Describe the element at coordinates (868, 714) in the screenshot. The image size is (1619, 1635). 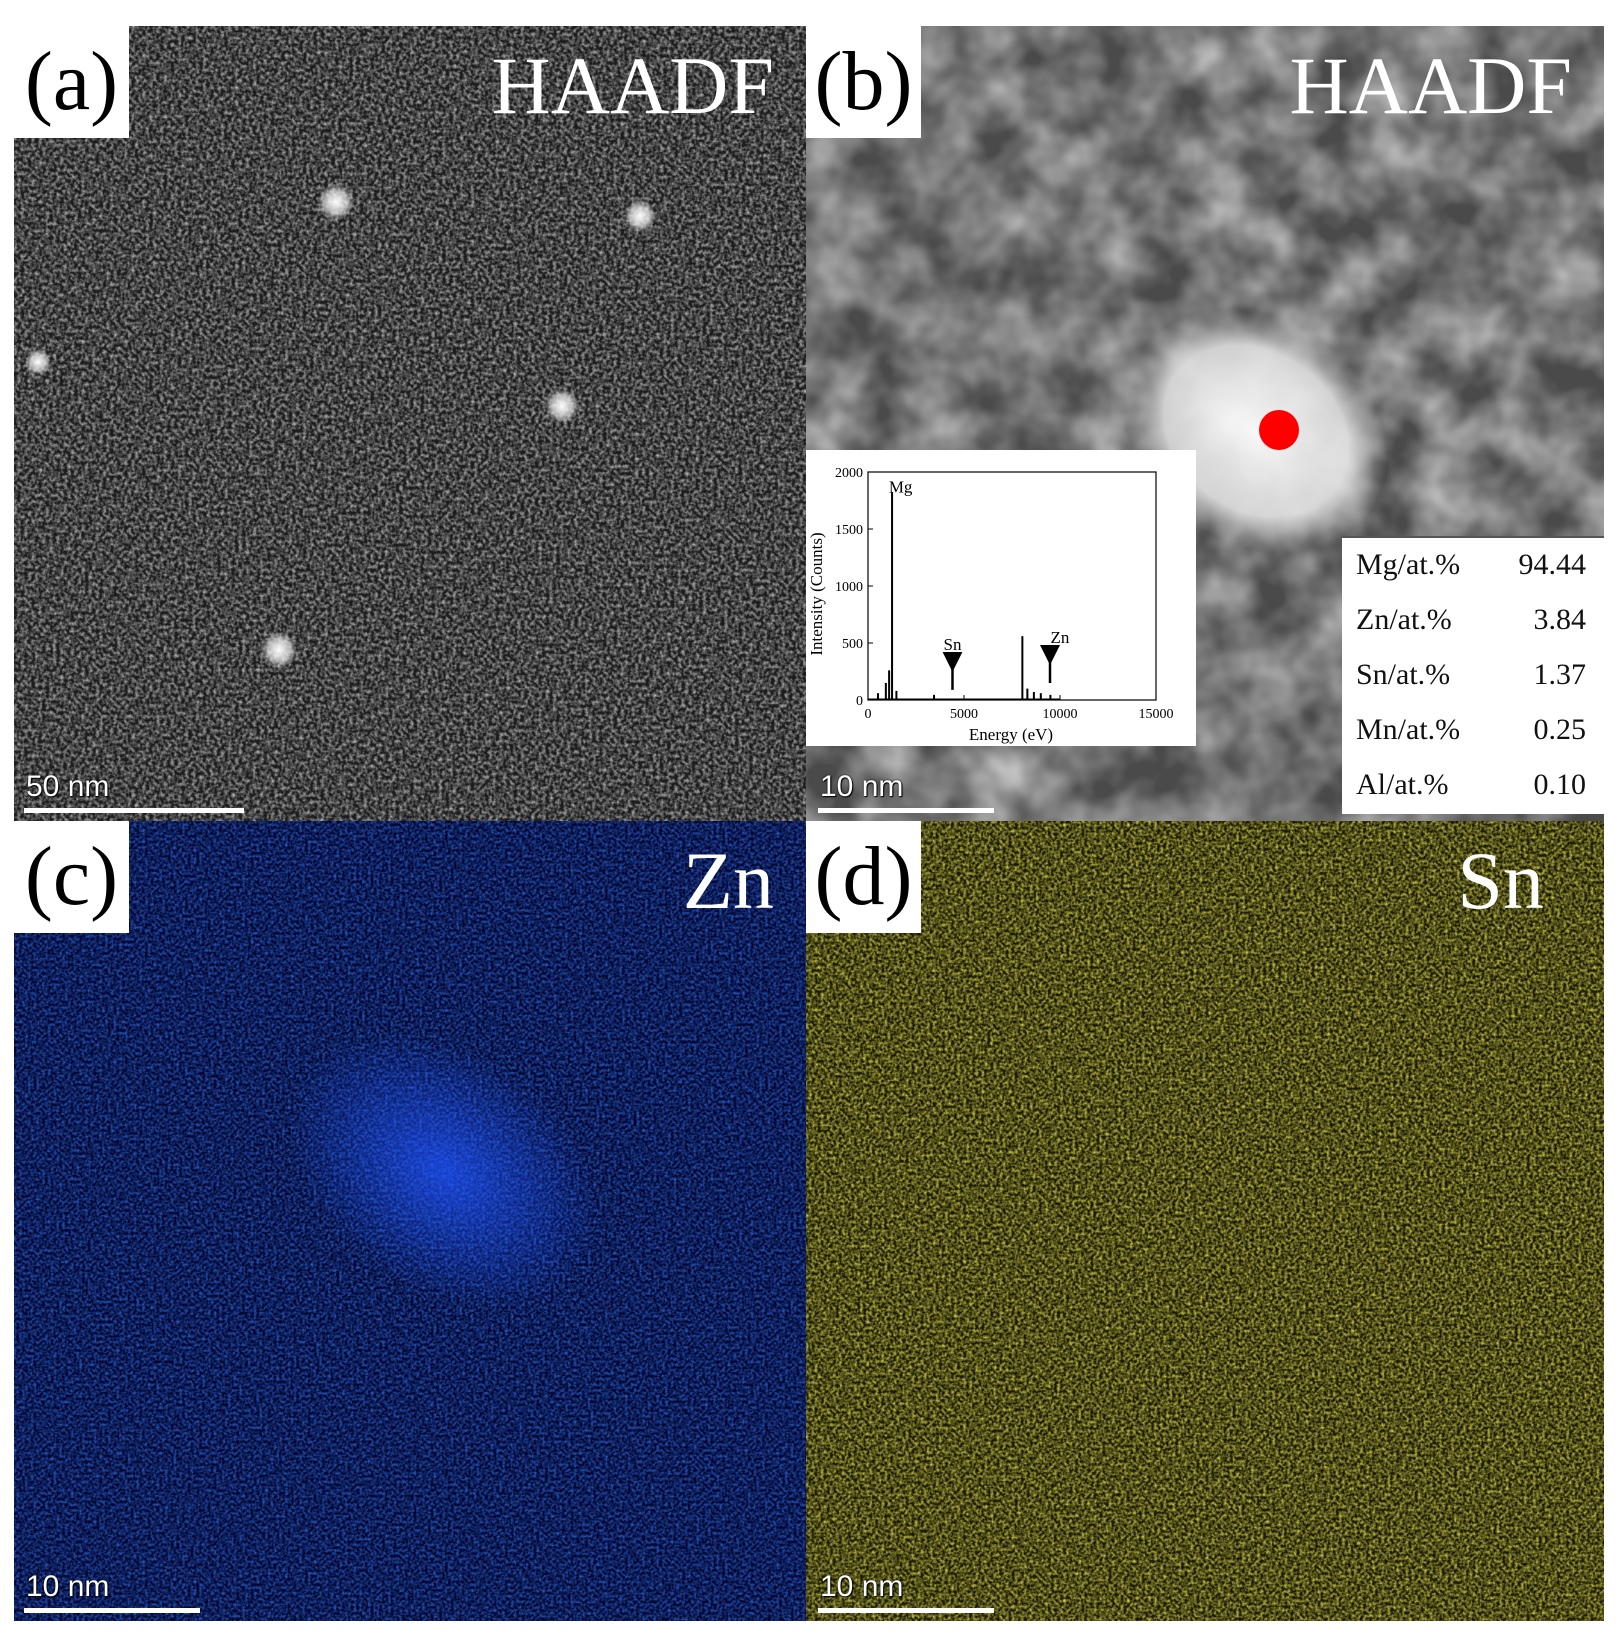
I see `eds-x-tick-label: 0` at that location.